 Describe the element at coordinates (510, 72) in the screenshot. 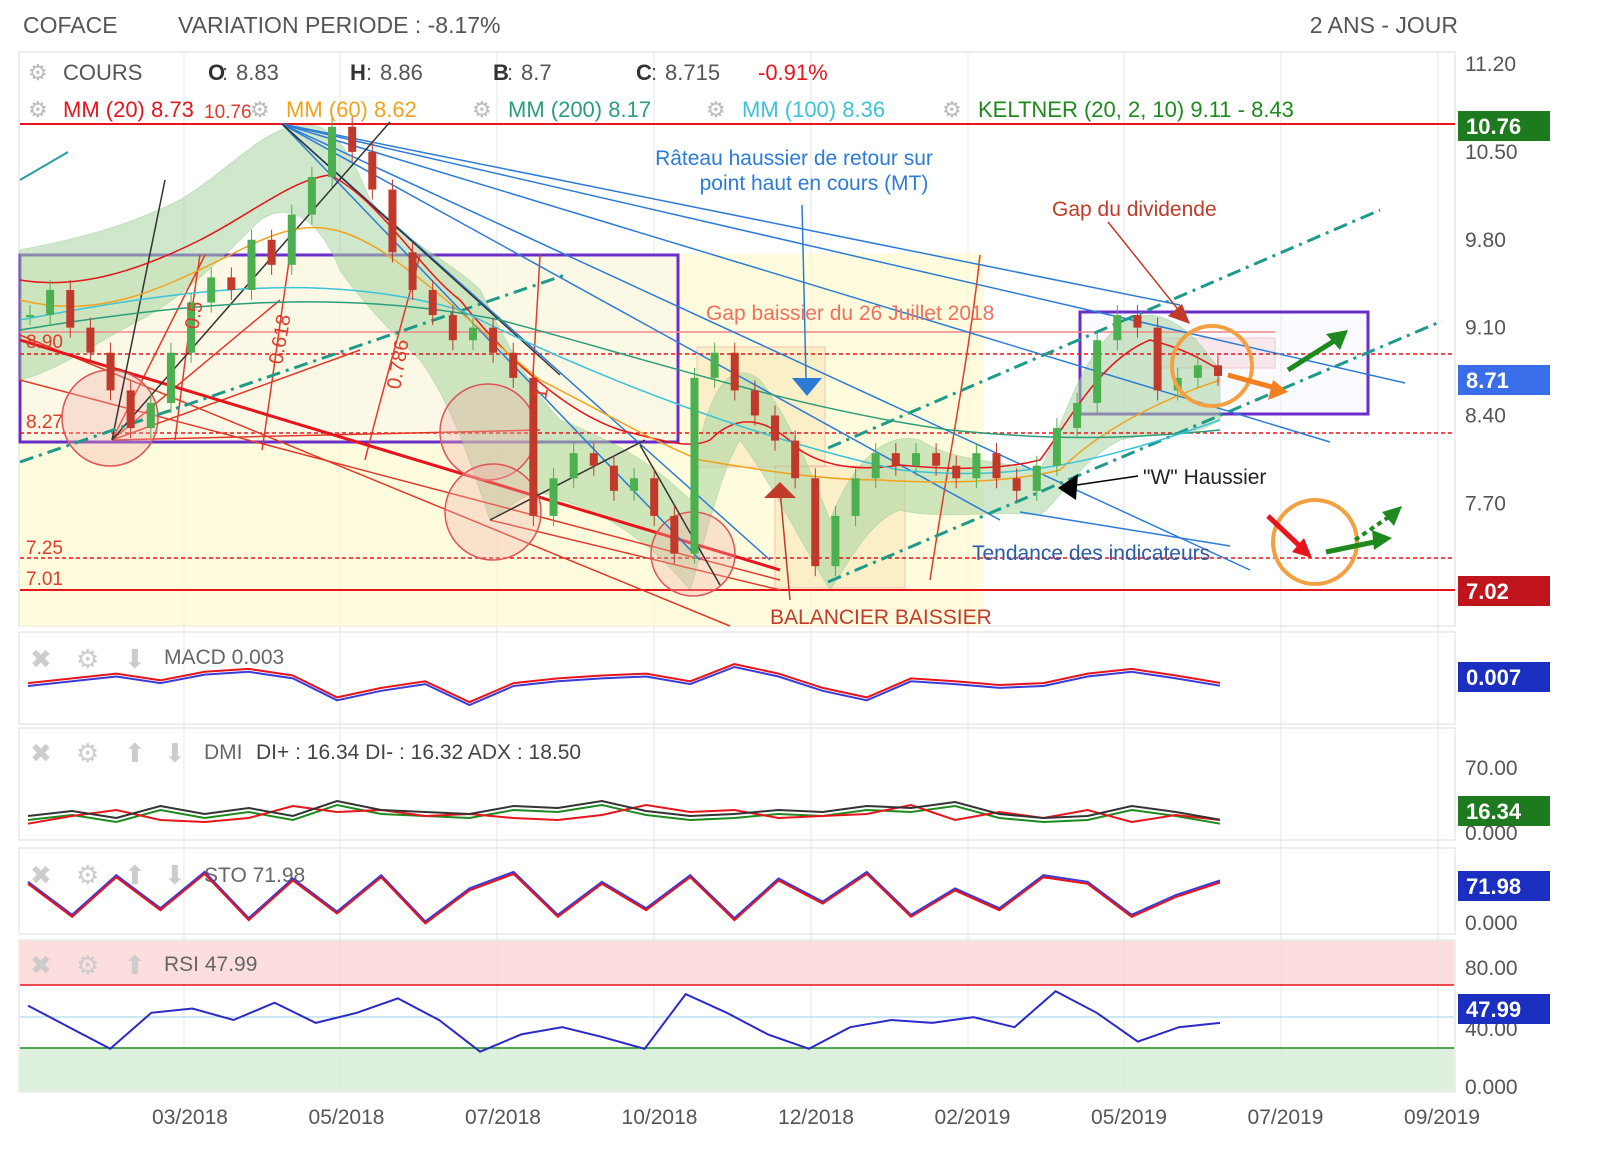

I see `ohlc-b-sep: :` at that location.